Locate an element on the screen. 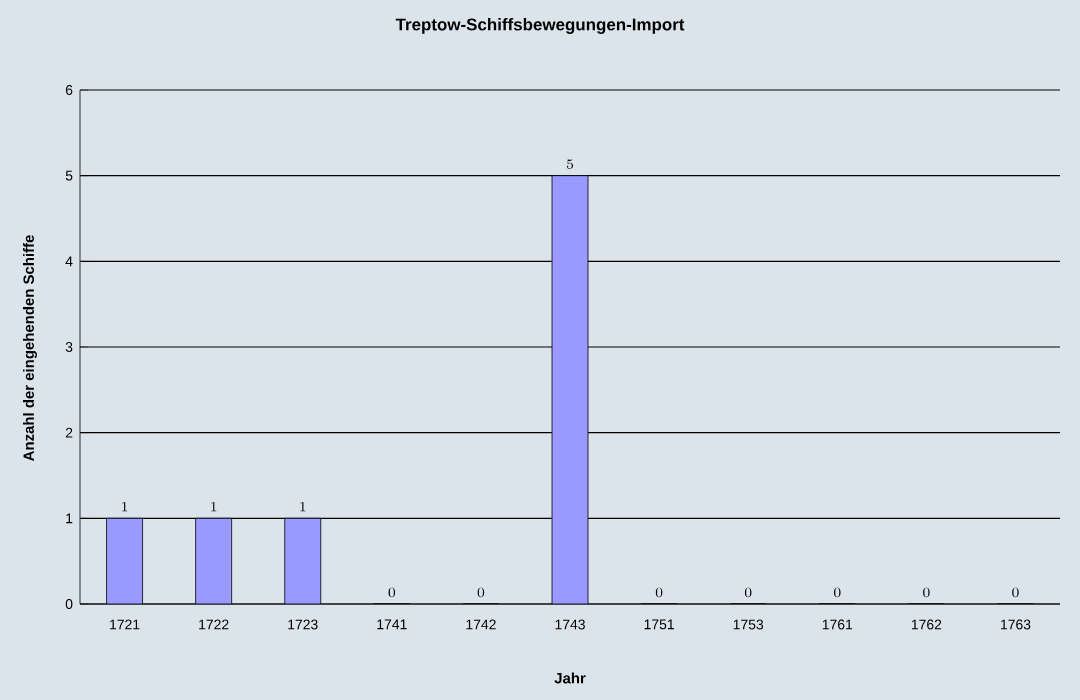 Image resolution: width=1080 pixels, height=700 pixels. chart-title: Treptow-Schiffsbewegungen-Import is located at coordinates (540, 26).